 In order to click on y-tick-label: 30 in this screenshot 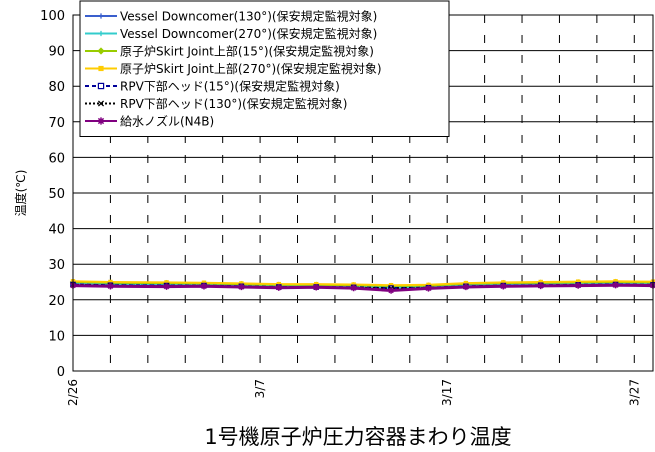, I will do `click(56, 265)`.